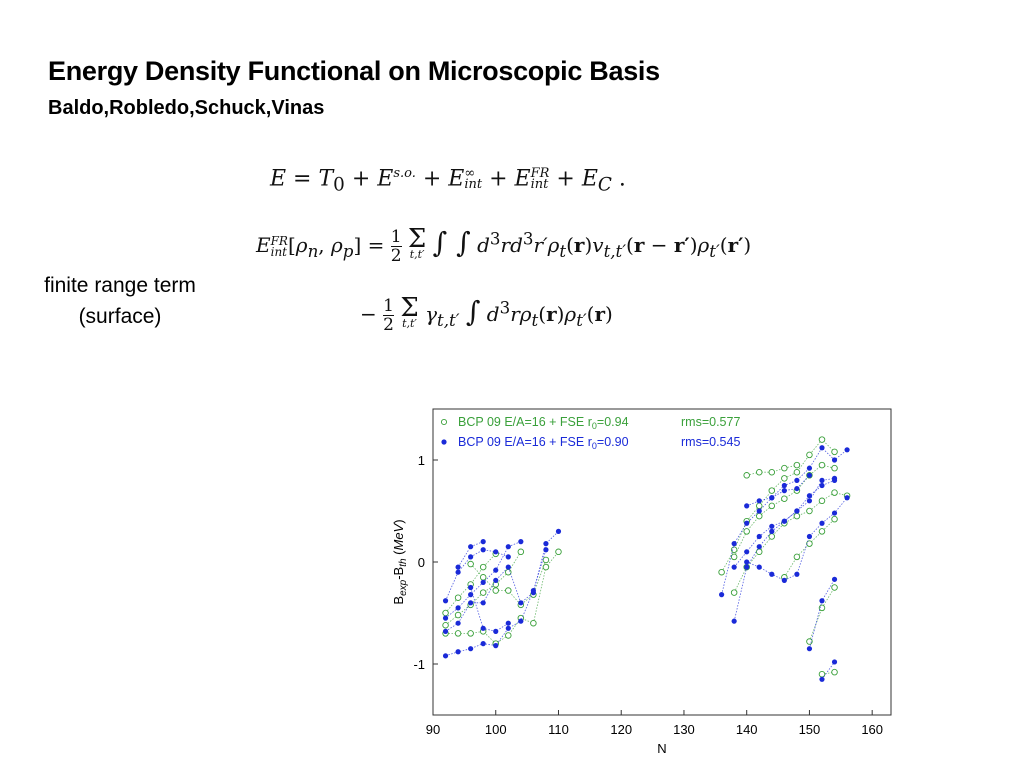 This screenshot has width=1024, height=768. I want to click on x-tick-label: 130, so click(684, 729).